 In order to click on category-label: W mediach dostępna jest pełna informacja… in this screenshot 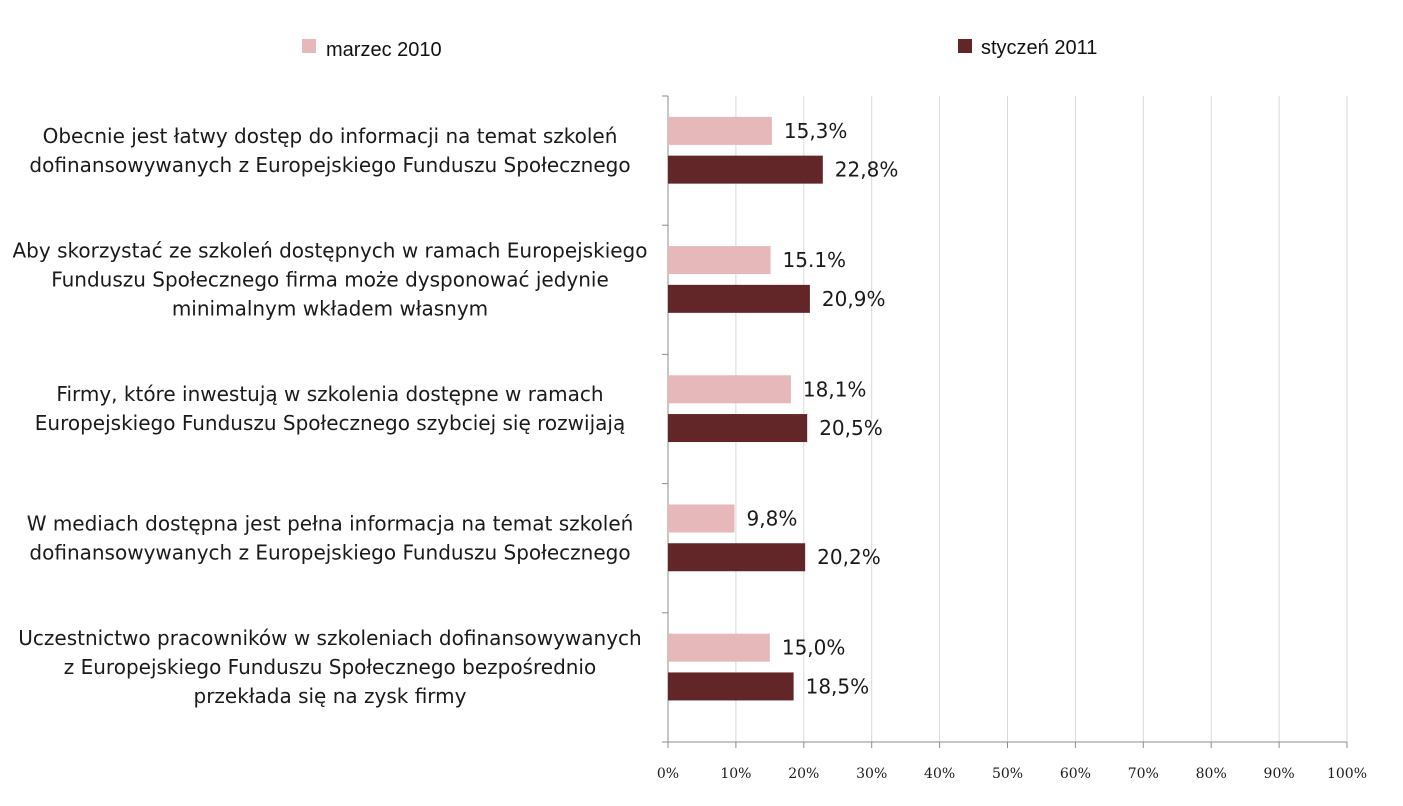, I will do `click(330, 537)`.